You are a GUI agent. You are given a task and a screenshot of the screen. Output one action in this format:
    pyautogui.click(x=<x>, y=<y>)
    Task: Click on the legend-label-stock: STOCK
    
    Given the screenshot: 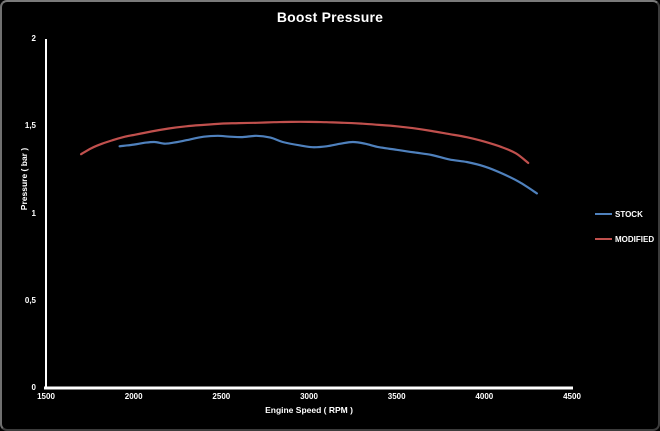 What is the action you would take?
    pyautogui.click(x=629, y=214)
    